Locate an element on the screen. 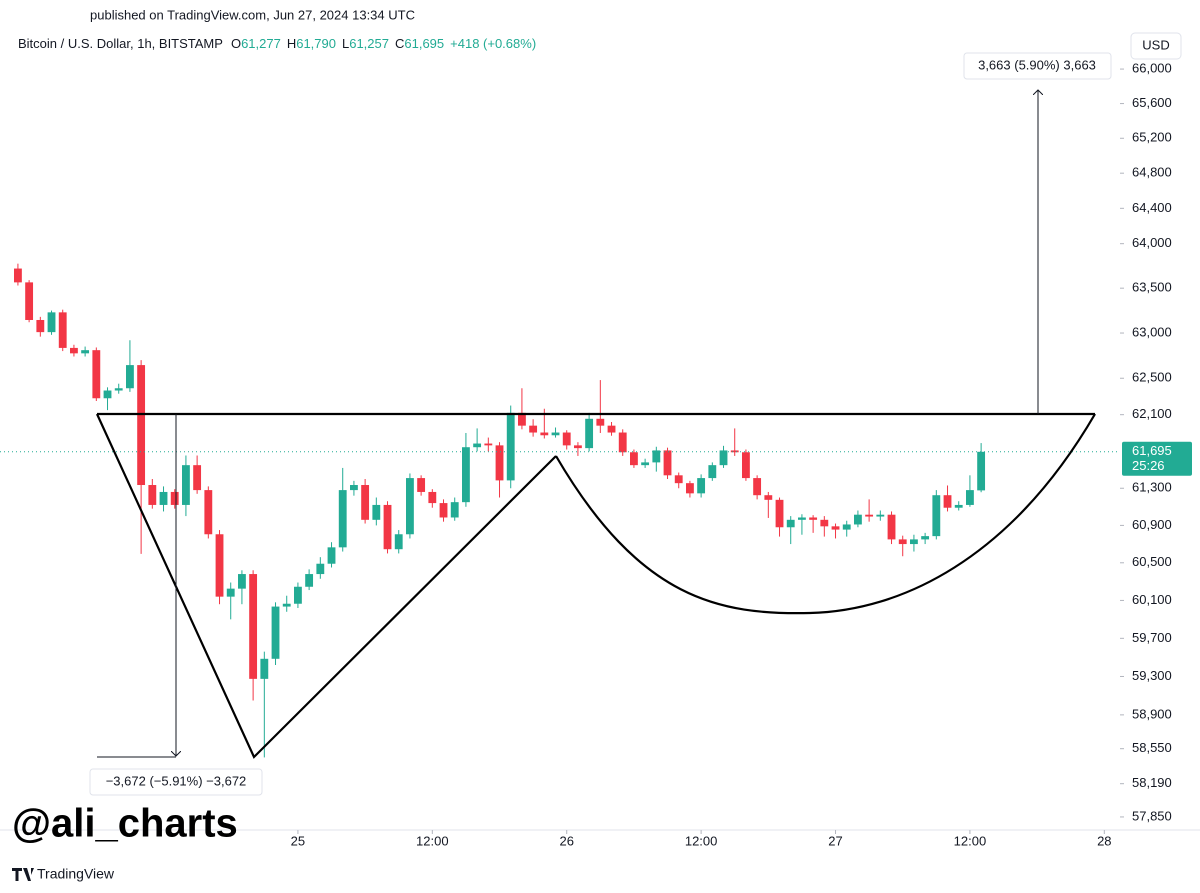  y-tick-label: 57,850 is located at coordinates (1152, 815).